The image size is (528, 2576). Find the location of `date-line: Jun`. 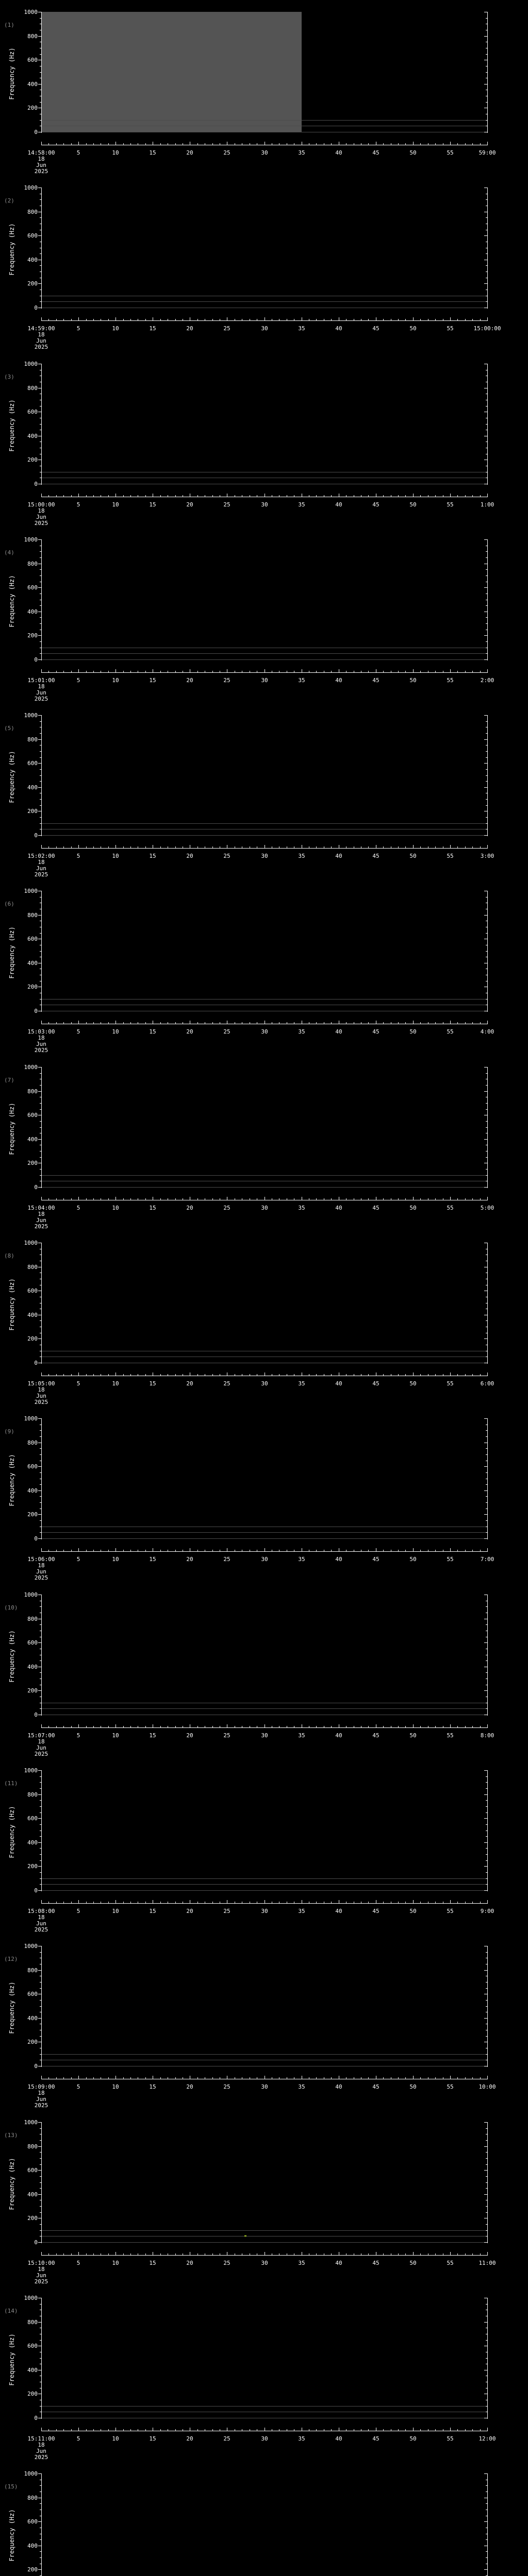

date-line: Jun is located at coordinates (41, 1396).